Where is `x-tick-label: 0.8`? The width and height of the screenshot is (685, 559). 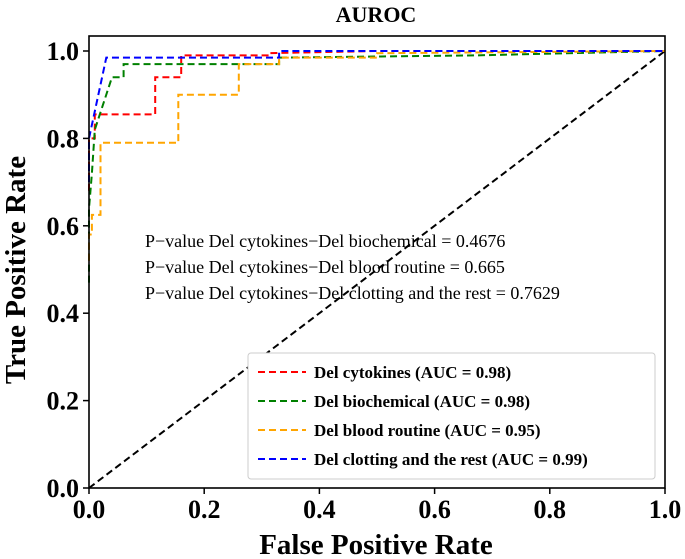
x-tick-label: 0.8 is located at coordinates (550, 509).